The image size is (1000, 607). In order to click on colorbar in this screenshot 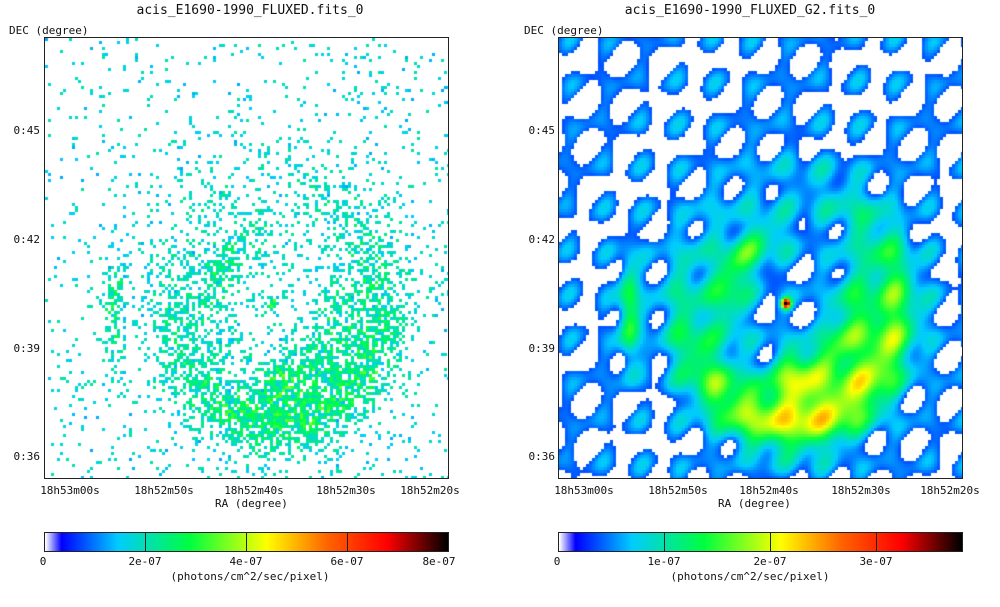, I will do `click(760, 542)`.